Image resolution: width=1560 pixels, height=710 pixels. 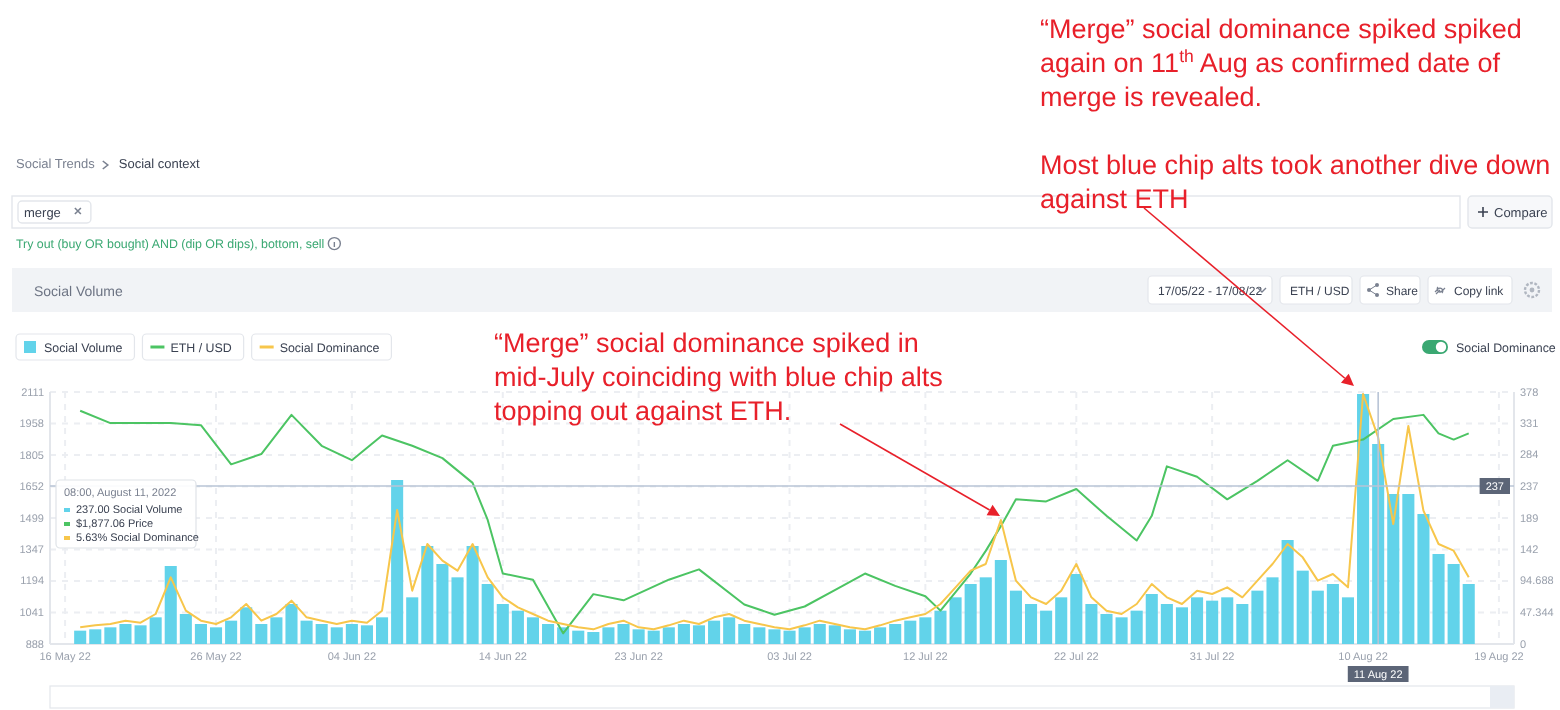 I want to click on annotation: “Merge” social dominance spiked in mid-July coinciding with blue chip alts topping out against ETH., so click(x=719, y=377).